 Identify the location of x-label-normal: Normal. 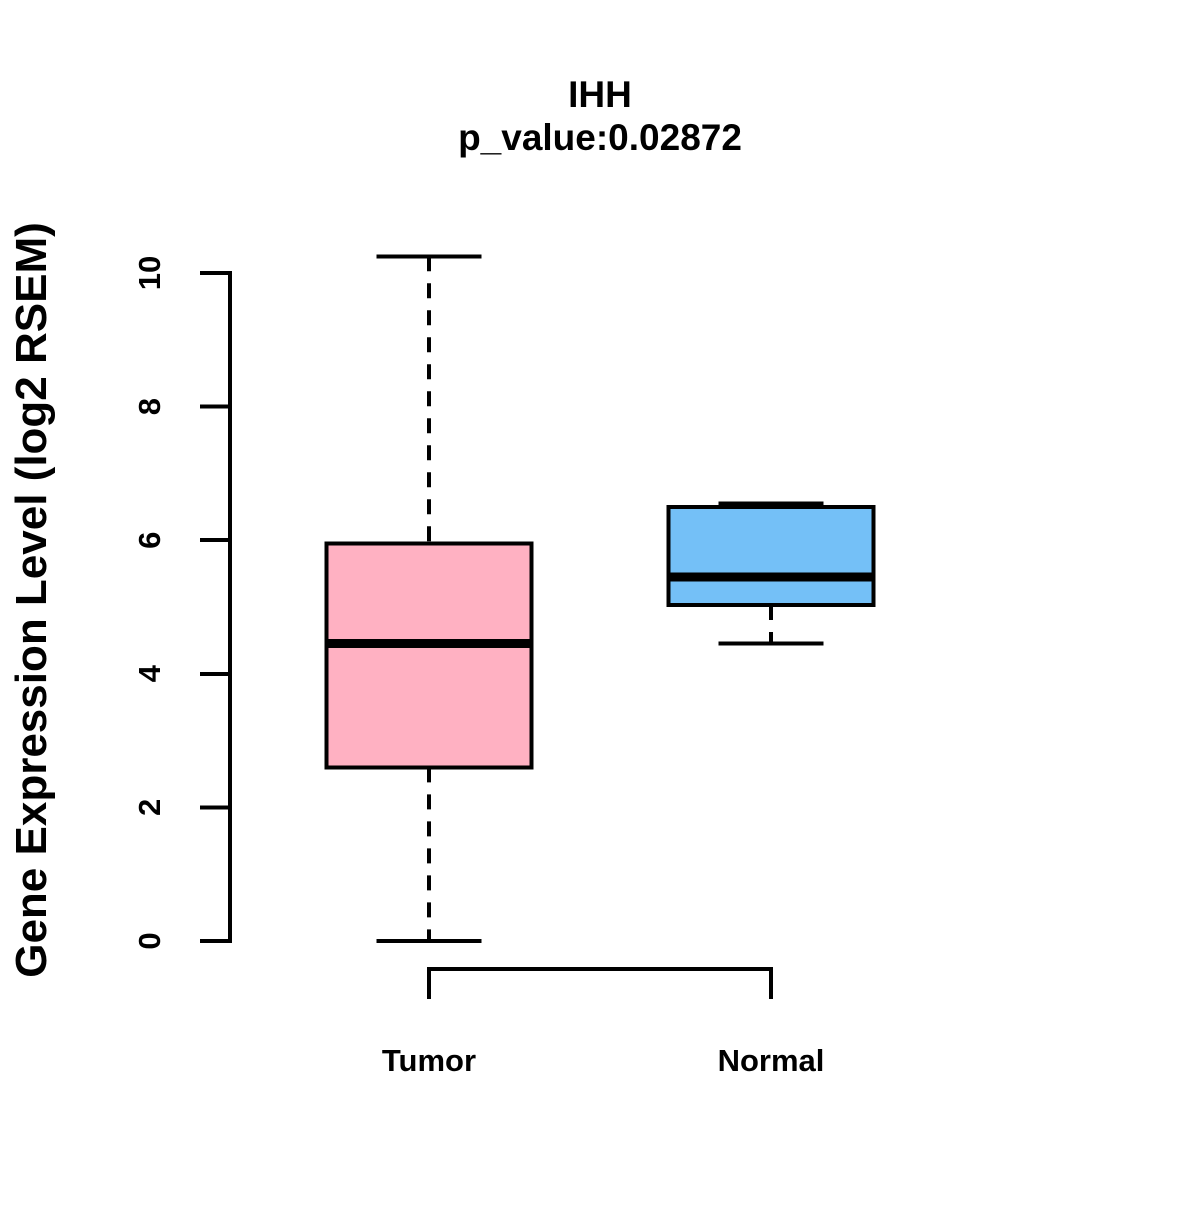
(771, 1060).